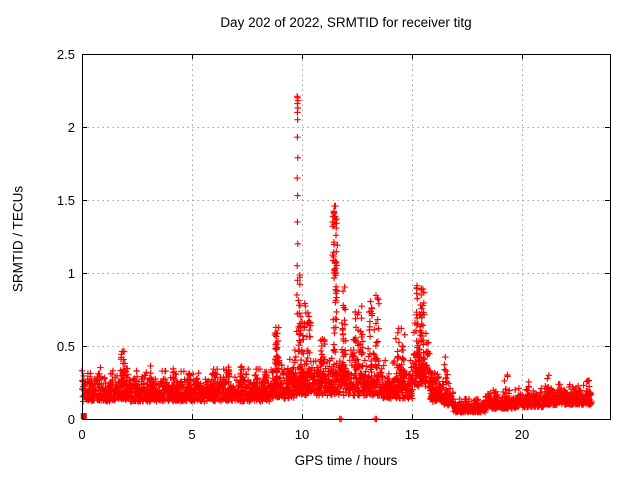 This screenshot has height=480, width=640. I want to click on y-tick-label: 2, so click(71, 127).